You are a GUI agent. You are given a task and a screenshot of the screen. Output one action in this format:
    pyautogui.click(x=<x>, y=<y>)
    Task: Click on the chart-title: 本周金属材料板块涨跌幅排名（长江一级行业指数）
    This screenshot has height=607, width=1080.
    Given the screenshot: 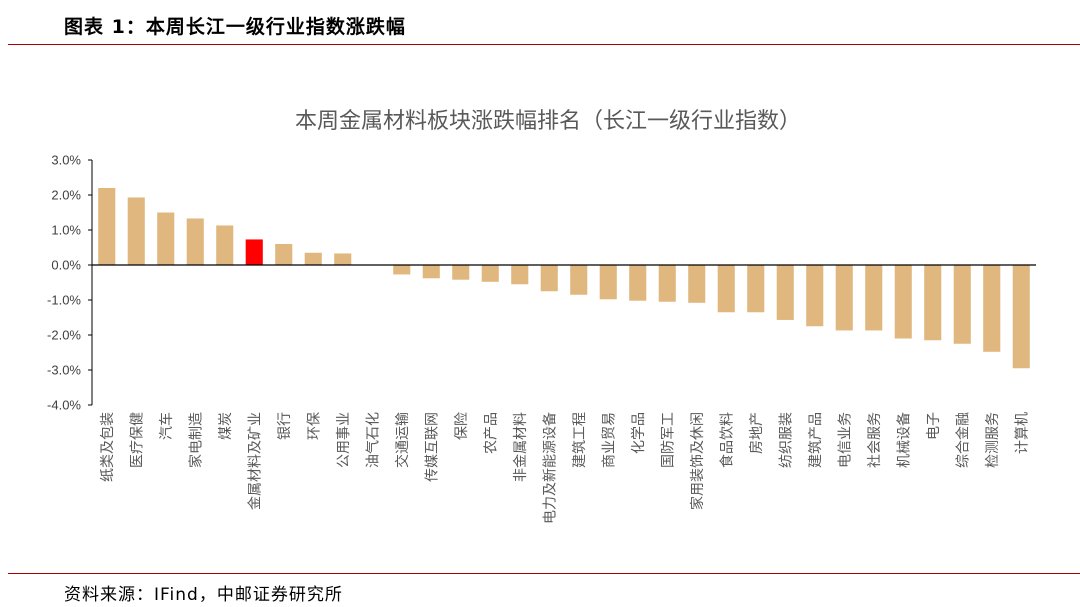 What is the action you would take?
    pyautogui.click(x=548, y=121)
    